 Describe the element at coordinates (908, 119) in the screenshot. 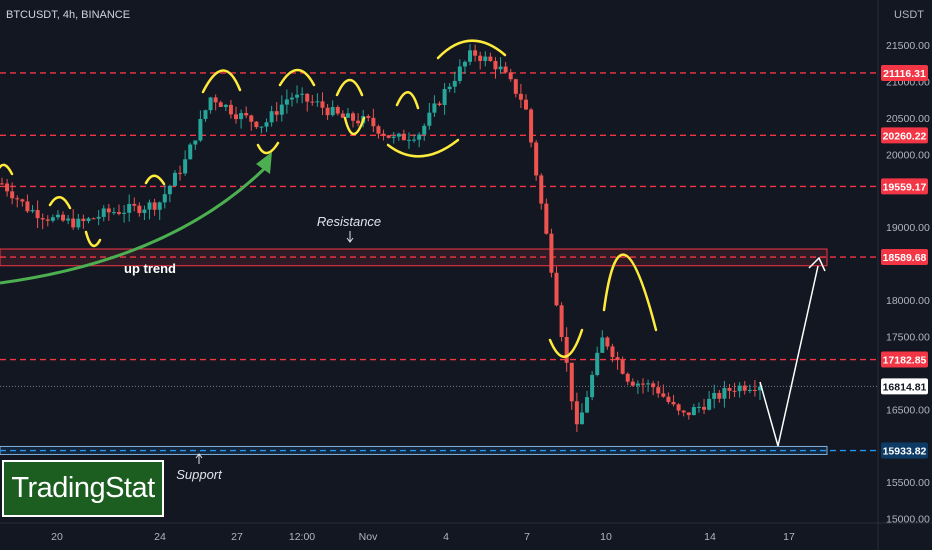

I see `y-tick-label: 20500.00` at that location.